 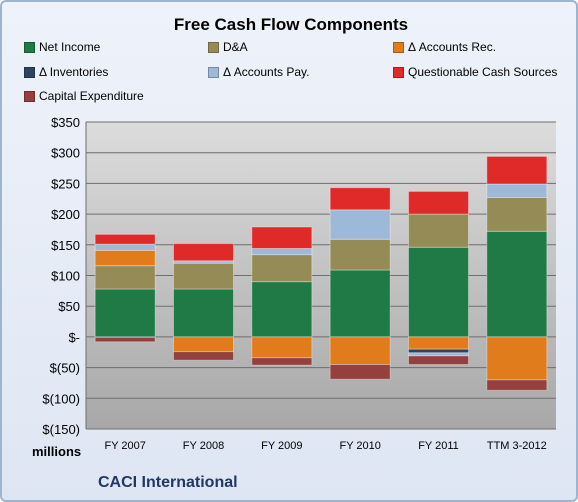 I want to click on units-label: millions, so click(x=57, y=451).